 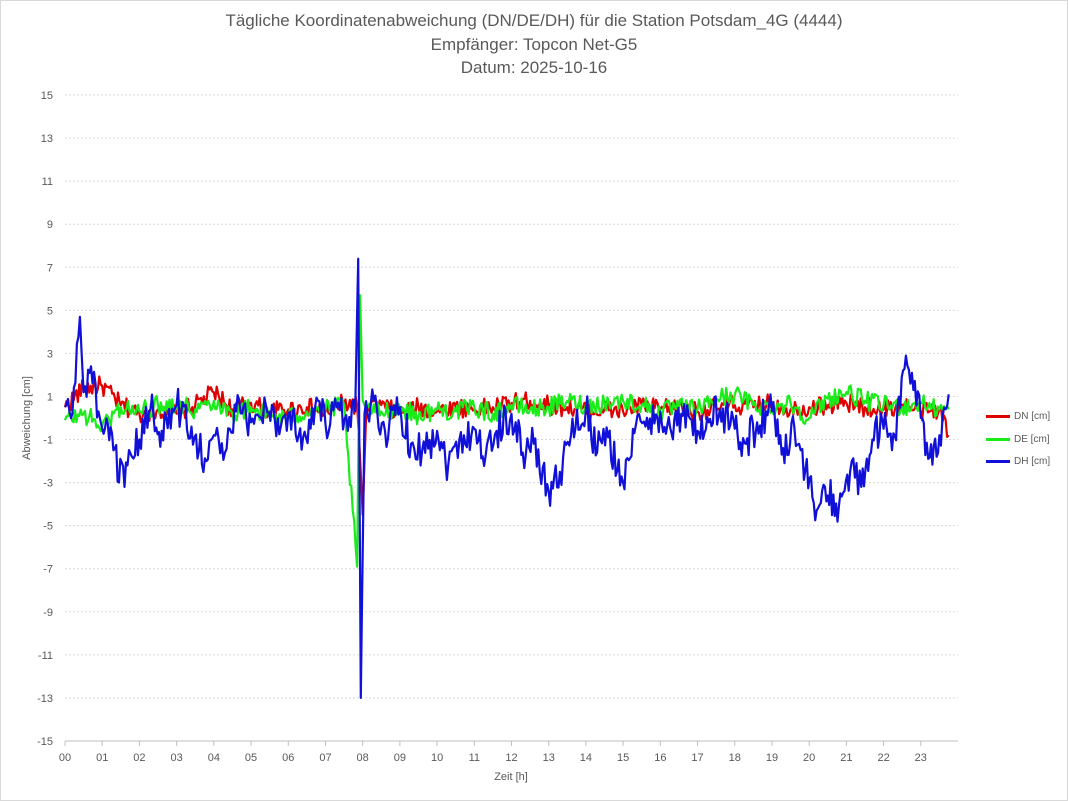 What do you see at coordinates (437, 758) in the screenshot?
I see `x-tick-label: 10` at bounding box center [437, 758].